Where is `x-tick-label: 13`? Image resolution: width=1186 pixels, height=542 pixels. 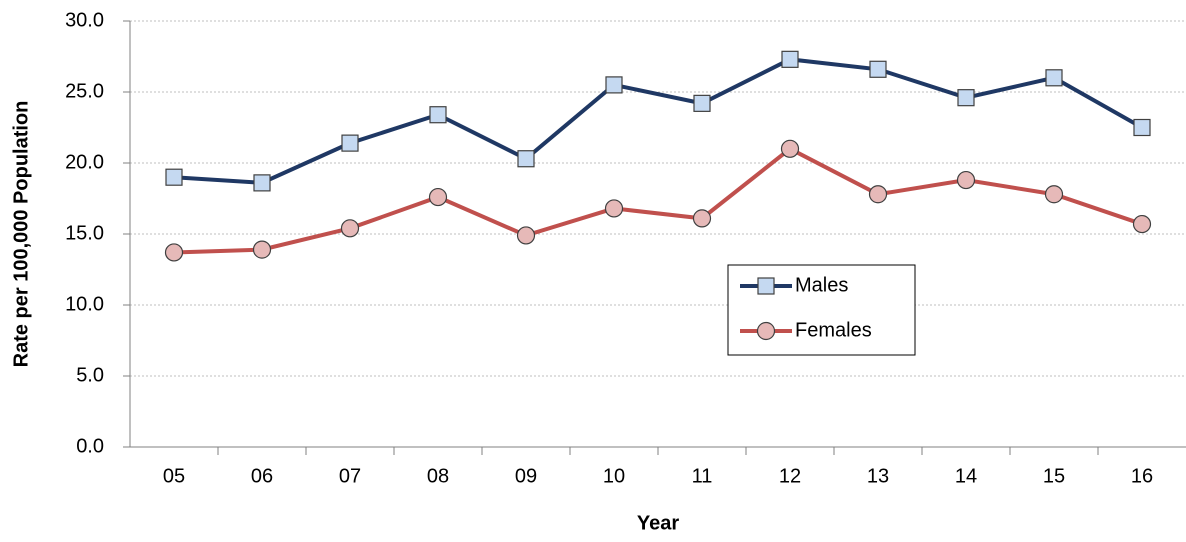
x-tick-label: 13 is located at coordinates (878, 476).